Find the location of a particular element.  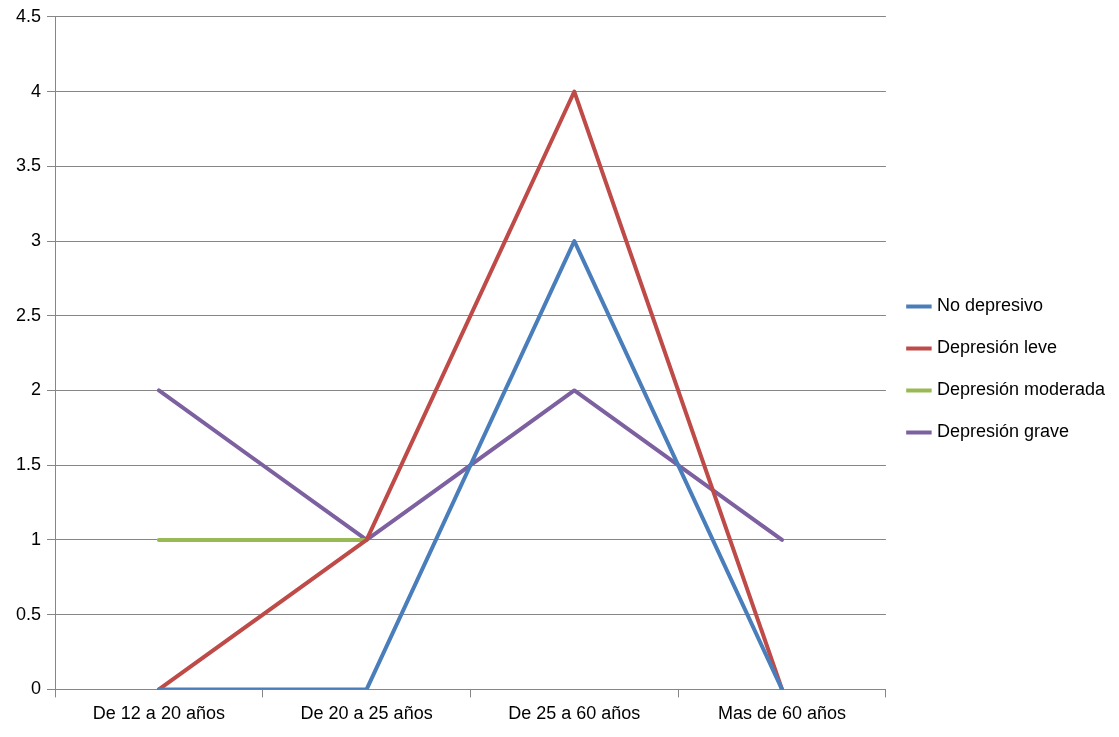

y-tick-label: 0.5 is located at coordinates (28, 613).